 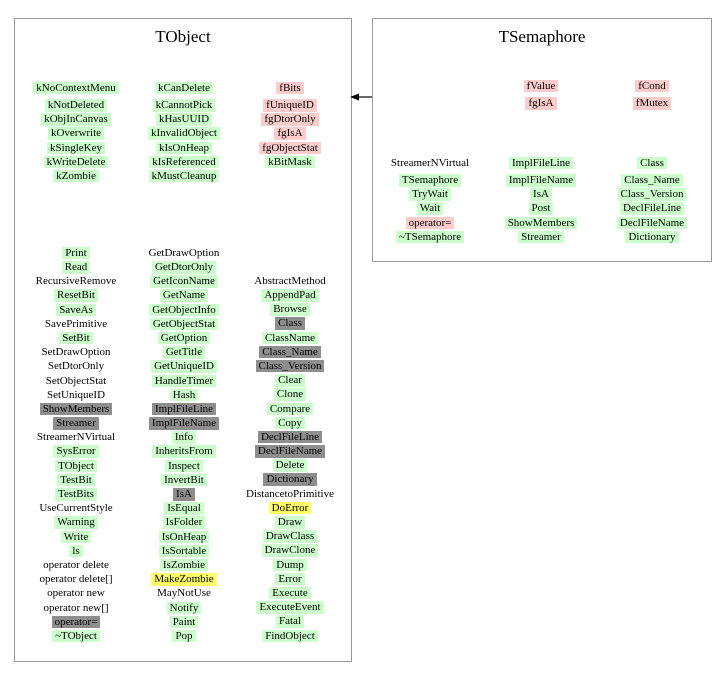 What do you see at coordinates (184, 593) in the screenshot?
I see `member-label-maynotuse: MayNotUse` at bounding box center [184, 593].